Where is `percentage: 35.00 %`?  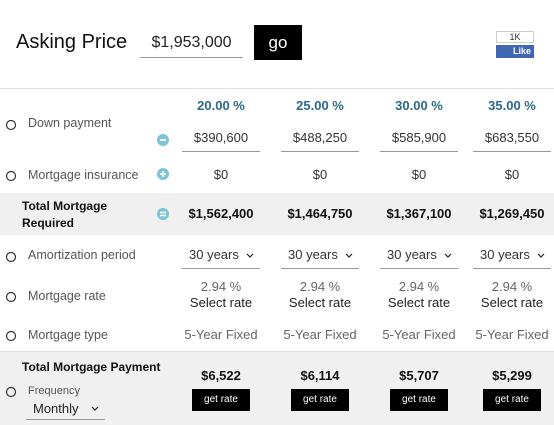
percentage: 35.00 % is located at coordinates (512, 105).